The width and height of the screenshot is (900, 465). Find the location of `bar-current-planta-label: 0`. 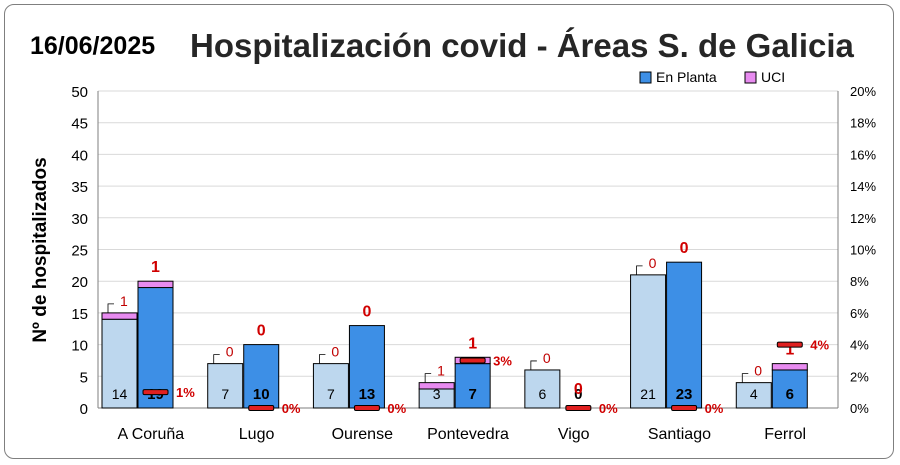

bar-current-planta-label: 0 is located at coordinates (578, 394).